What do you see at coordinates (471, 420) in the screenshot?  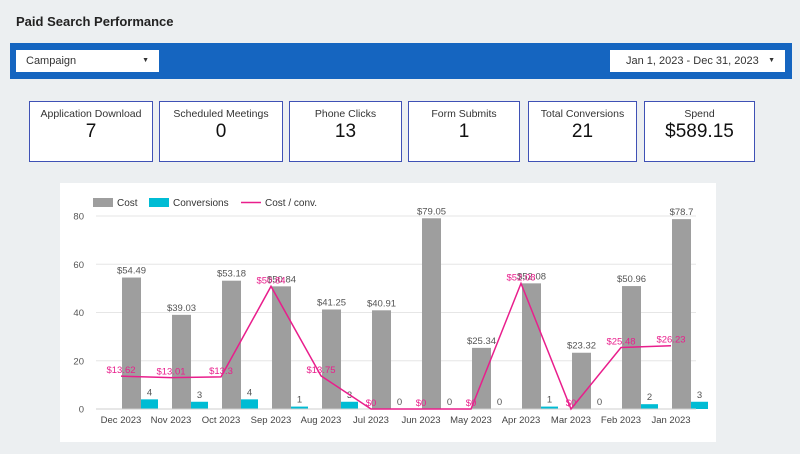 I see `x-tick-label: May 2023` at bounding box center [471, 420].